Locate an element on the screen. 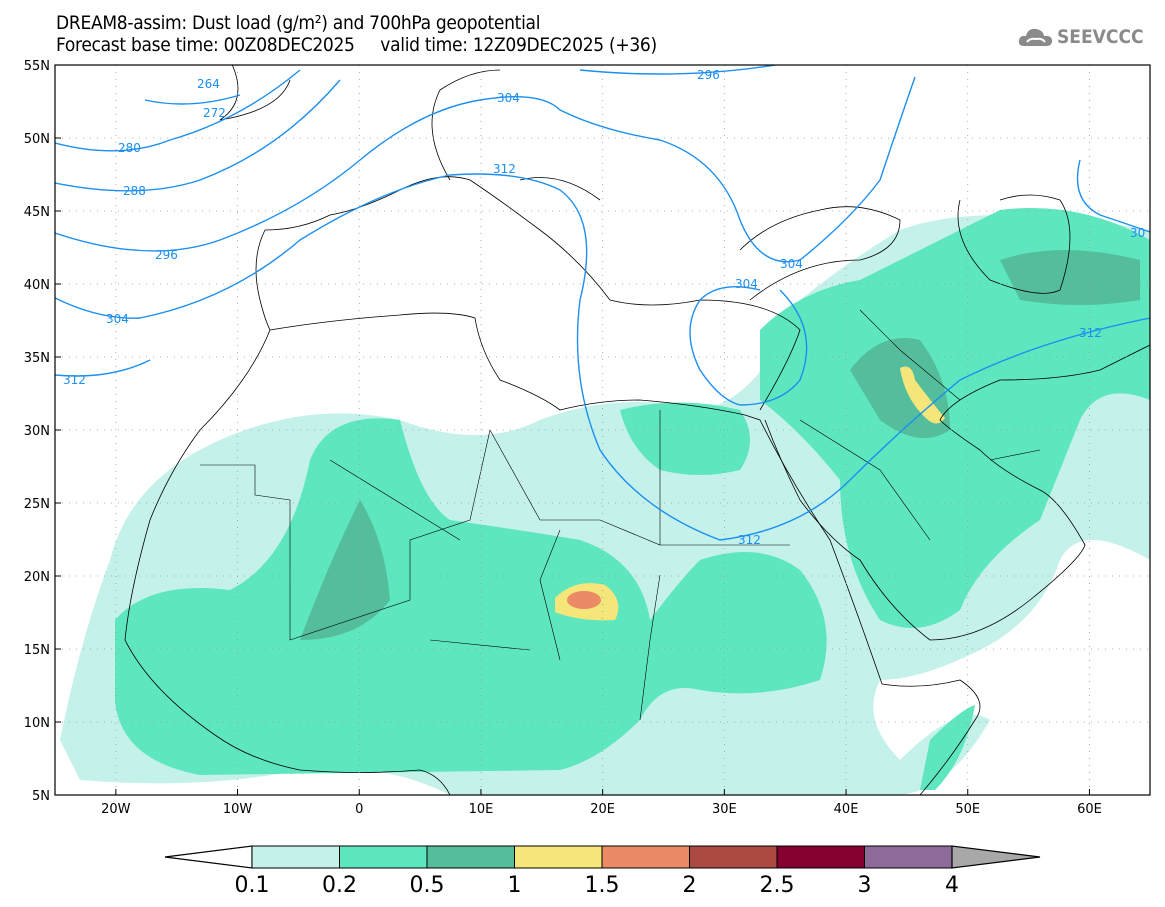  colorbar-label: 0.2 is located at coordinates (339, 885).